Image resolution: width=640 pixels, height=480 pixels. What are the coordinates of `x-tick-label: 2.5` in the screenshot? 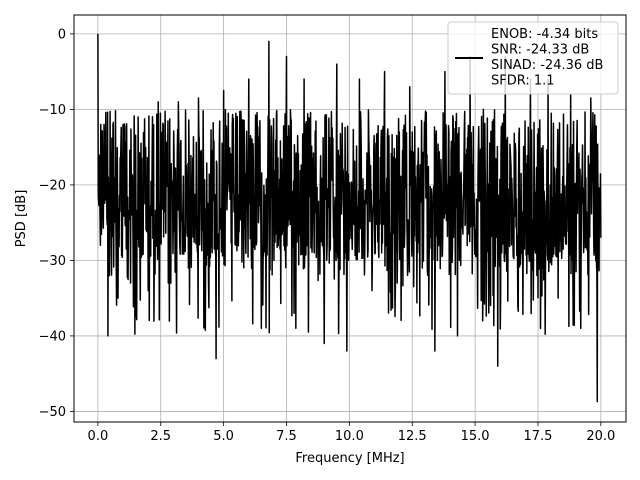 It's located at (160, 436).